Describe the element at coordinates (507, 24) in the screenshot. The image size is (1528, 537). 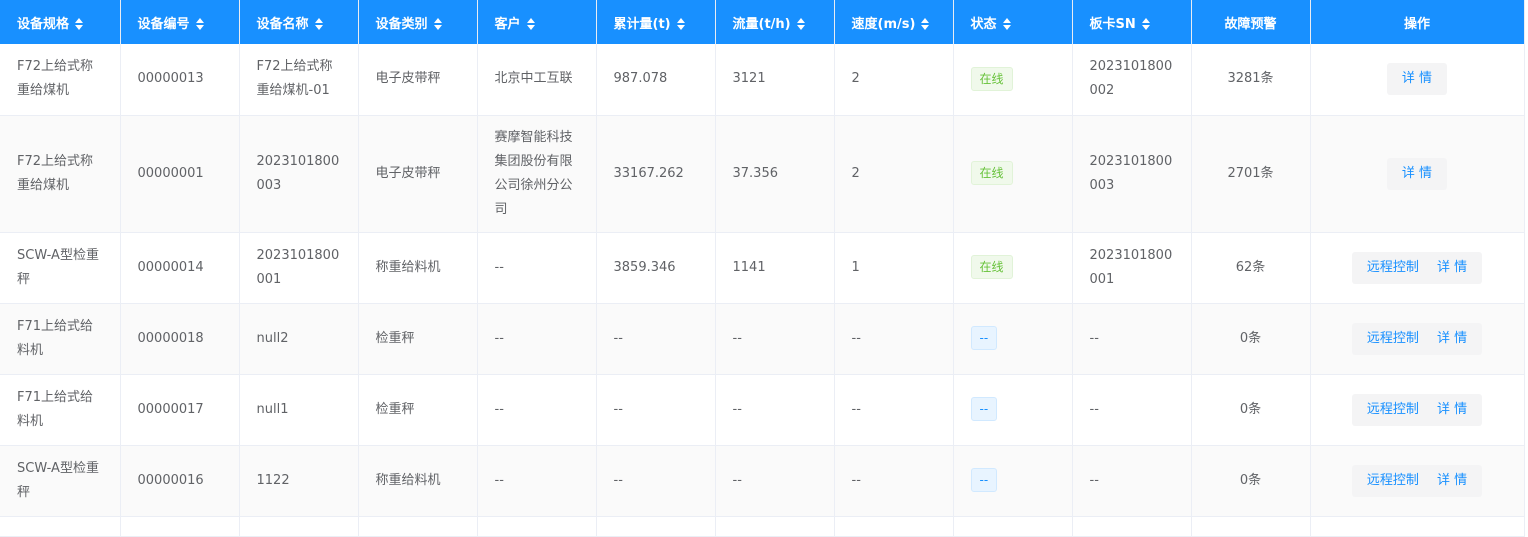
I see `column-label: 客户` at that location.